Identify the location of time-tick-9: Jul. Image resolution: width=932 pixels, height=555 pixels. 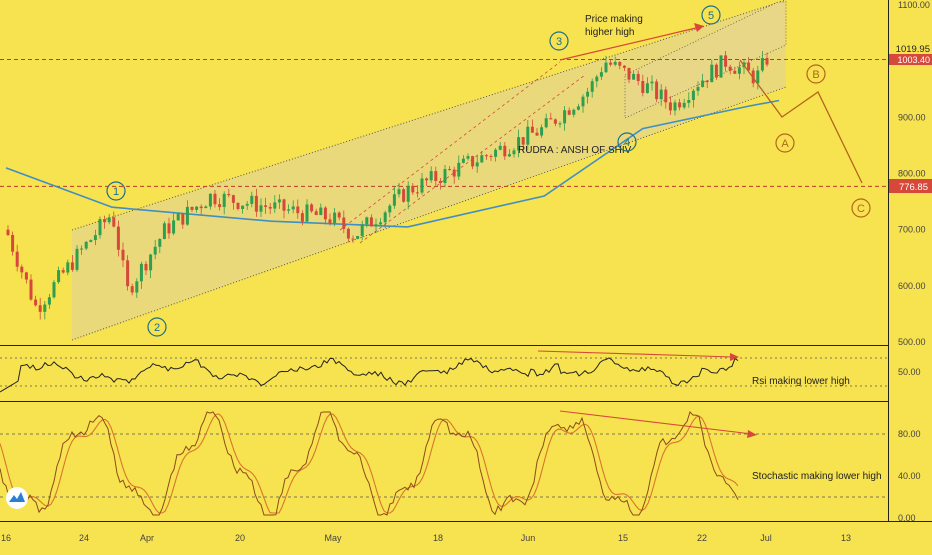
(766, 538).